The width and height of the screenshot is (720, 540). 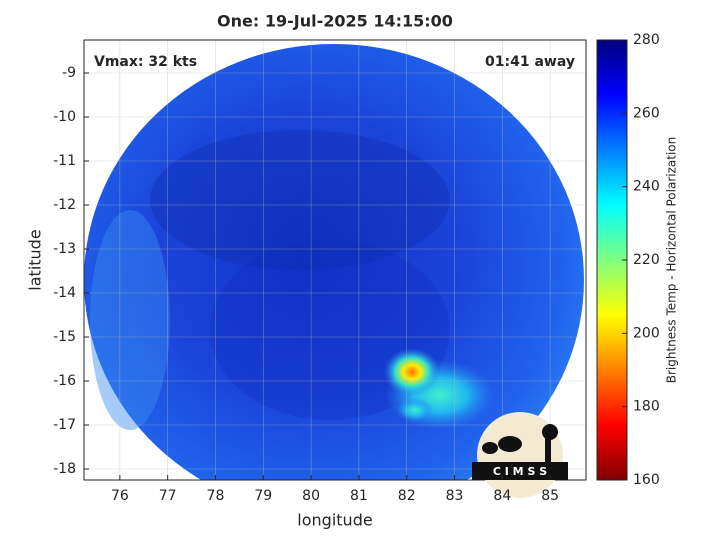 What do you see at coordinates (64, 337) in the screenshot?
I see `y-tick-label: -15` at bounding box center [64, 337].